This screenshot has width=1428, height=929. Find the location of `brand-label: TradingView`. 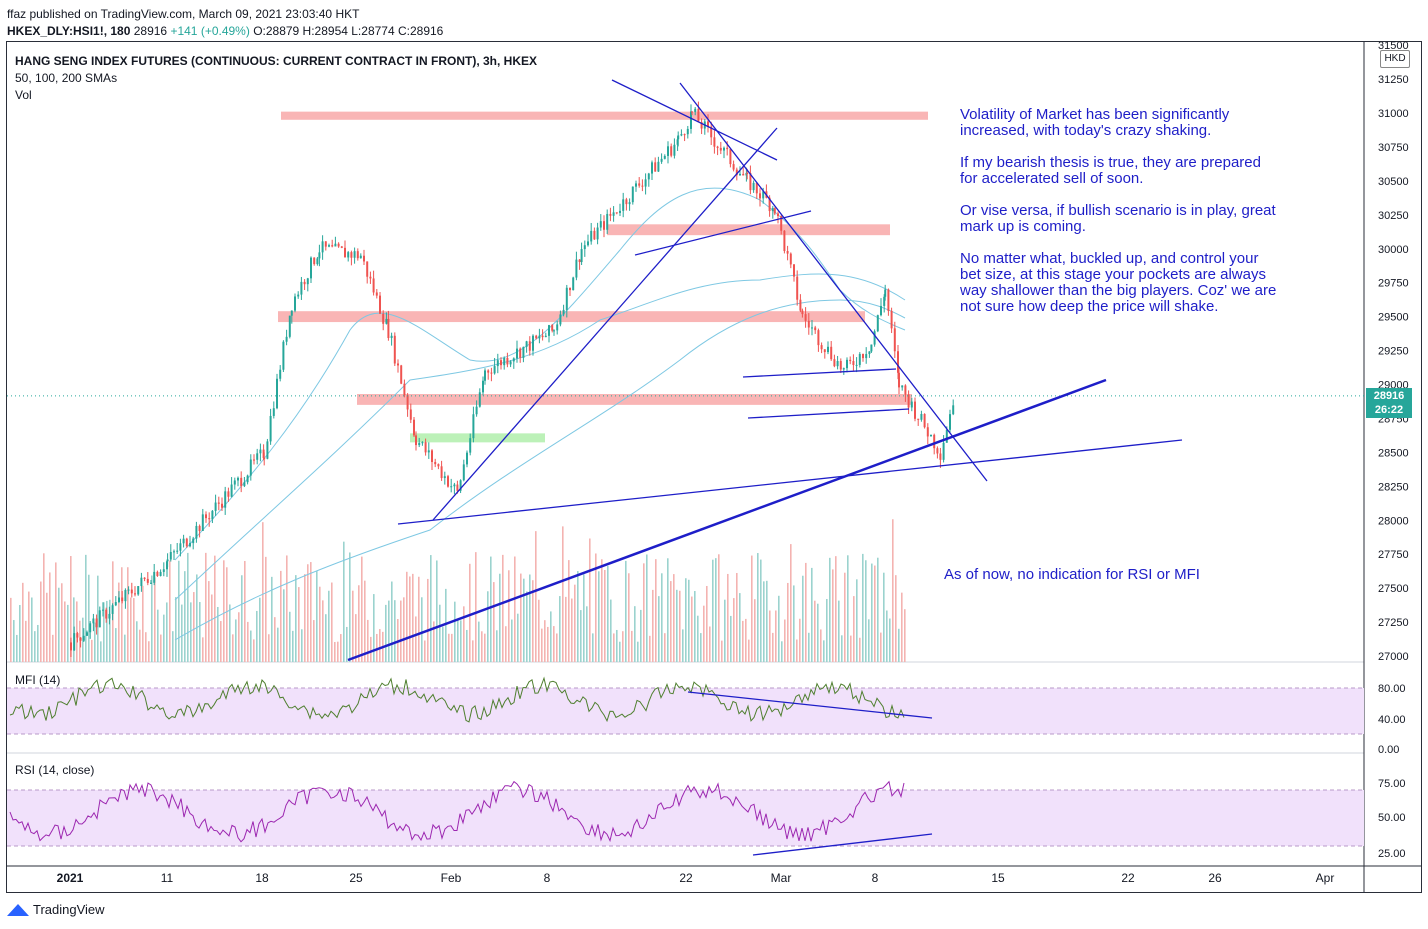

brand-label: TradingView is located at coordinates (69, 909).